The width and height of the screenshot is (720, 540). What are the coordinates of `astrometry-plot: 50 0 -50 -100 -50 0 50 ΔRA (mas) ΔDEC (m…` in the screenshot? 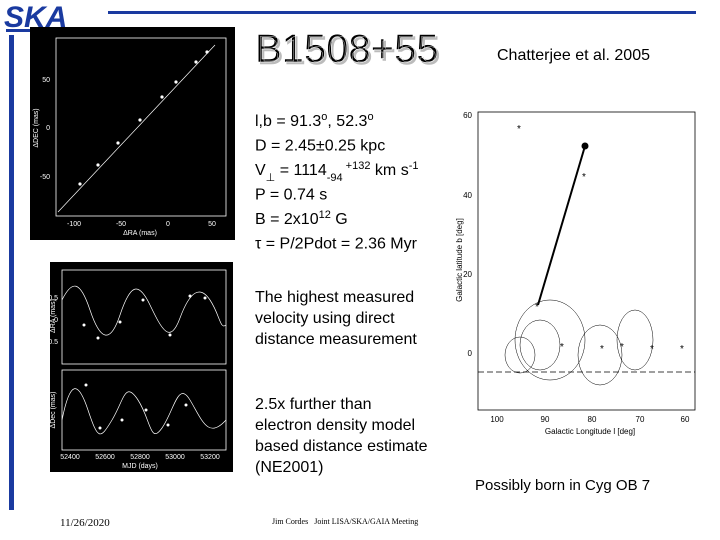 It's located at (132, 133).